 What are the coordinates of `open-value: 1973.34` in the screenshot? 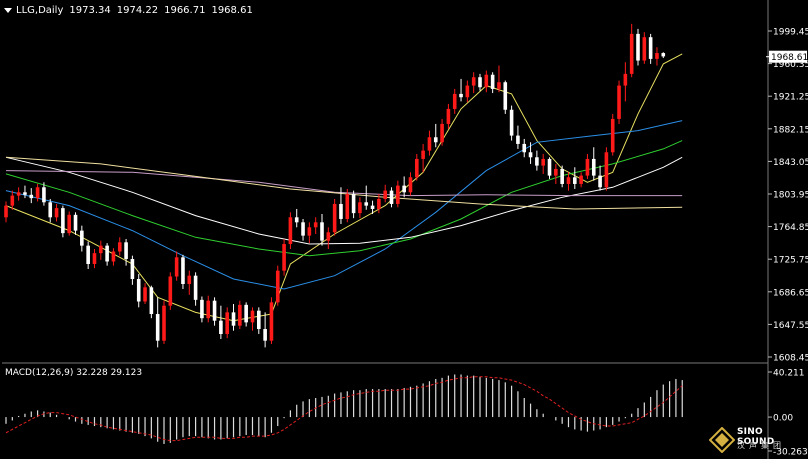 It's located at (90, 10).